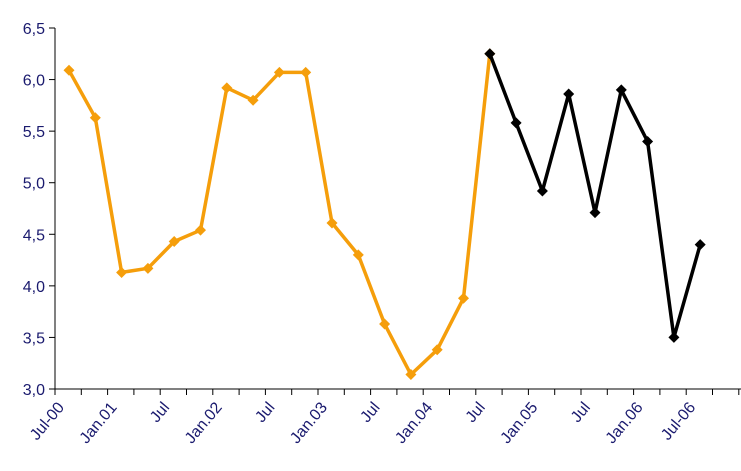  I want to click on y-tick-label: 5,0, so click(34, 184).